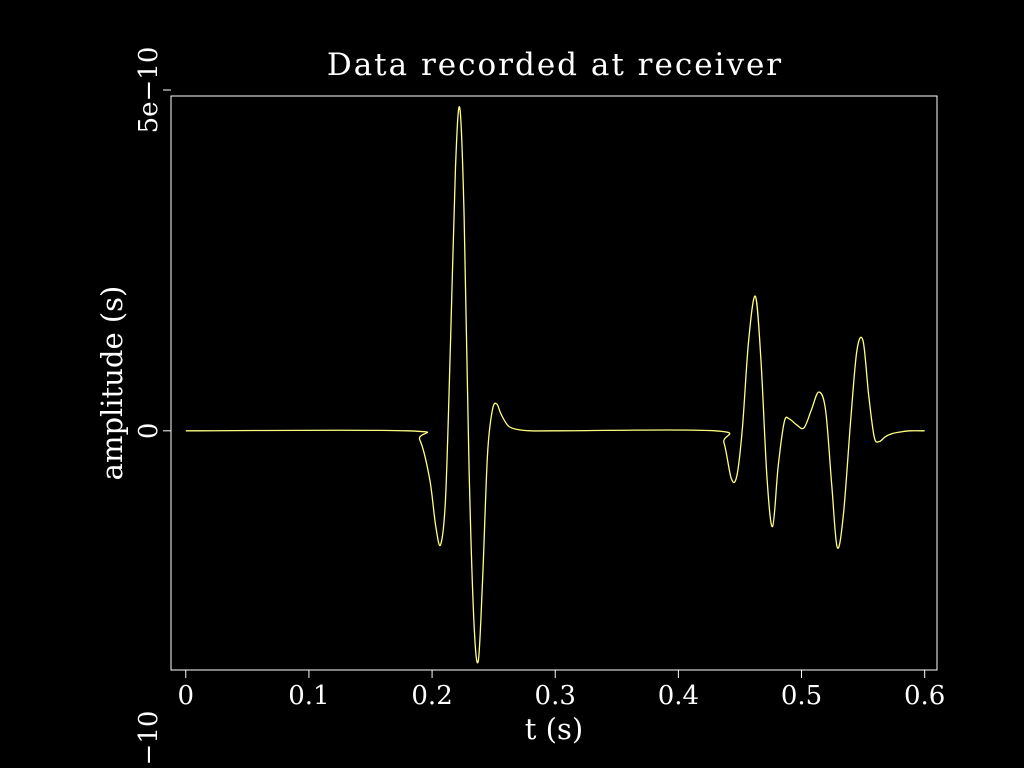 The height and width of the screenshot is (768, 1024). Describe the element at coordinates (149, 738) in the screenshot. I see `y-scale-bottom-label: −10` at that location.